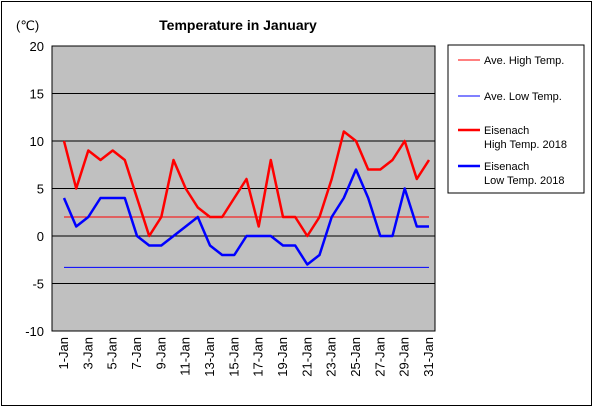 The image size is (593, 409). I want to click on legend-box, so click(516, 119).